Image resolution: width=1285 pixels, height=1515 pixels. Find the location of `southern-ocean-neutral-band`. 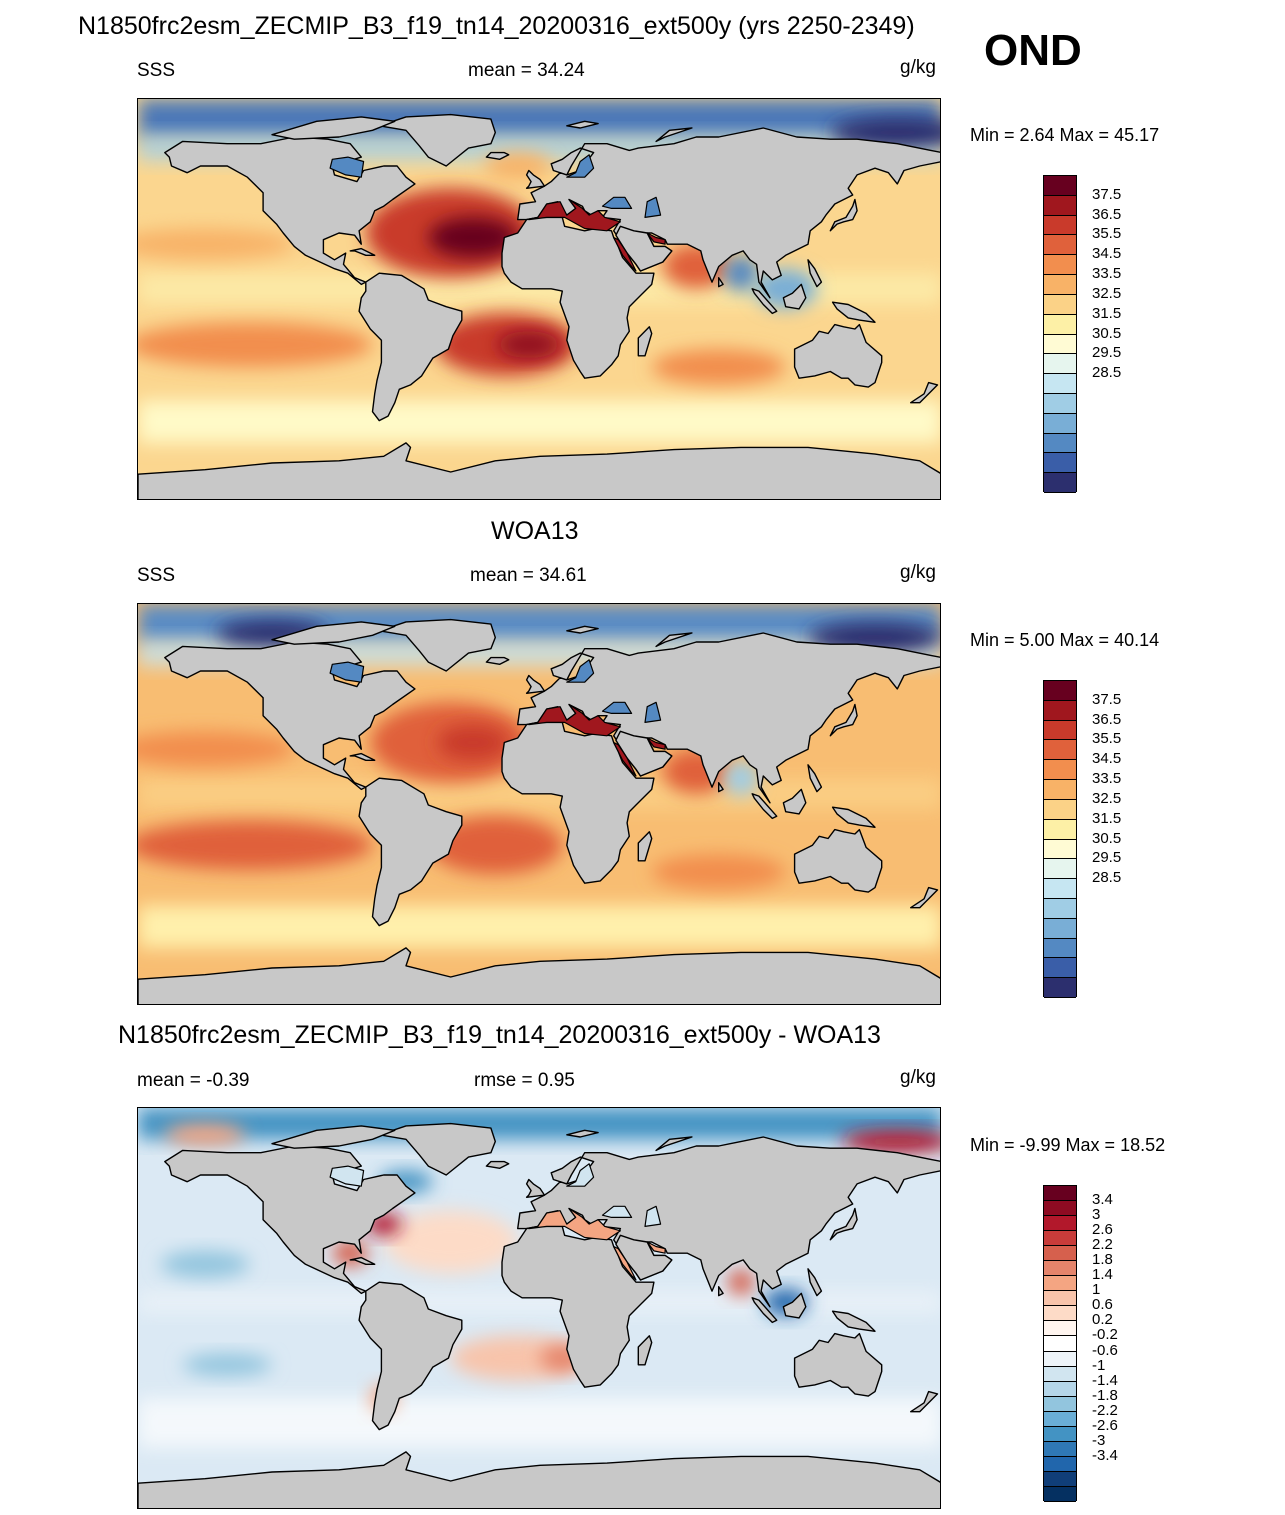

southern-ocean-neutral-band is located at coordinates (539, 1423).